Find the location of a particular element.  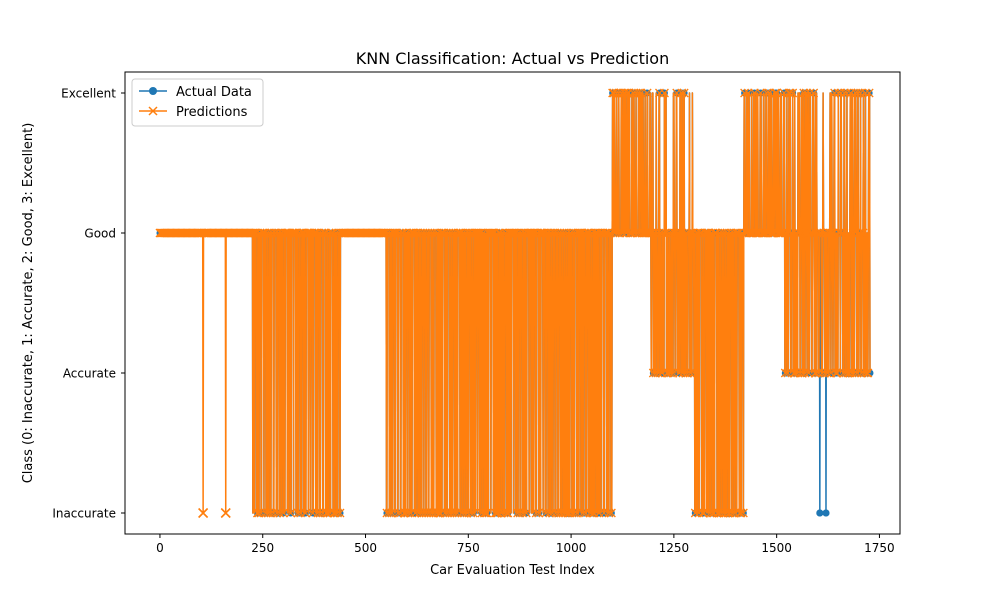

legend-entry-predictions: Predictions is located at coordinates (193, 112).